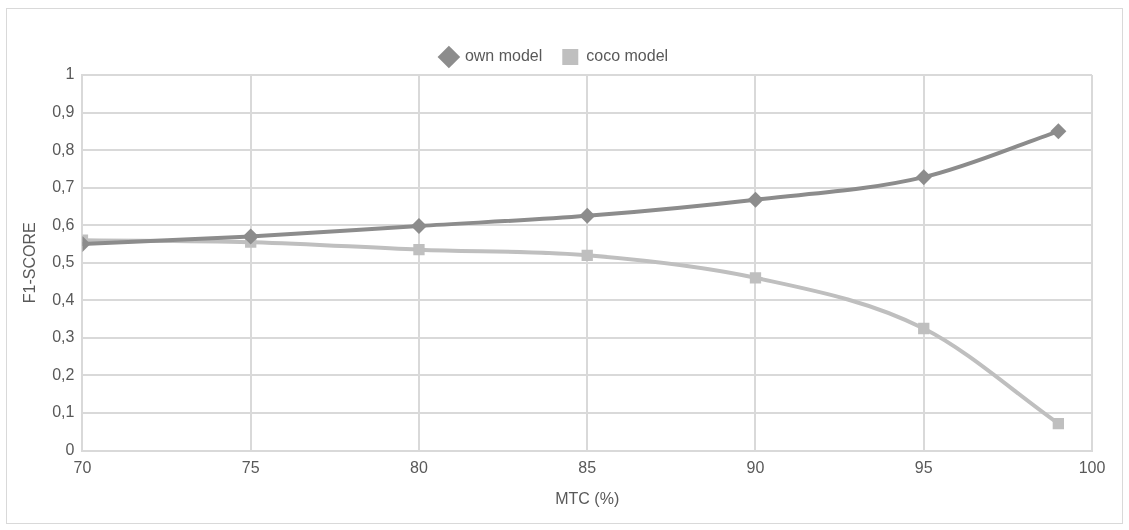  Describe the element at coordinates (63, 187) in the screenshot. I see `y-tick-label: 0,7` at that location.